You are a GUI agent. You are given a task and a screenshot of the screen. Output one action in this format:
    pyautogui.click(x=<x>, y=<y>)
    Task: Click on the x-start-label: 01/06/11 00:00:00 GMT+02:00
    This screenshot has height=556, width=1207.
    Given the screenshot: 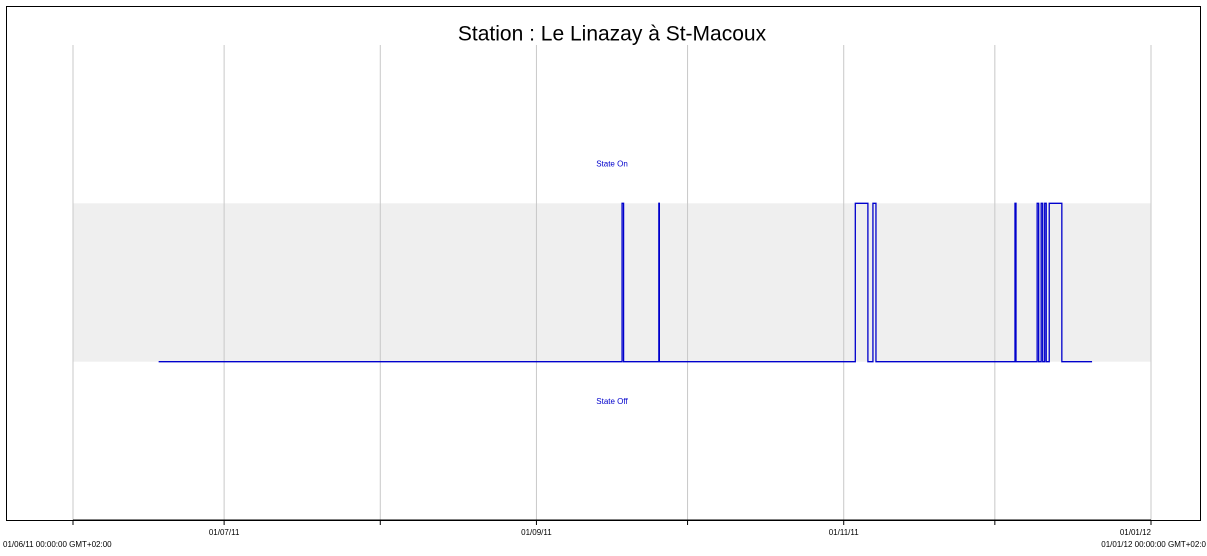 What is the action you would take?
    pyautogui.click(x=57, y=544)
    